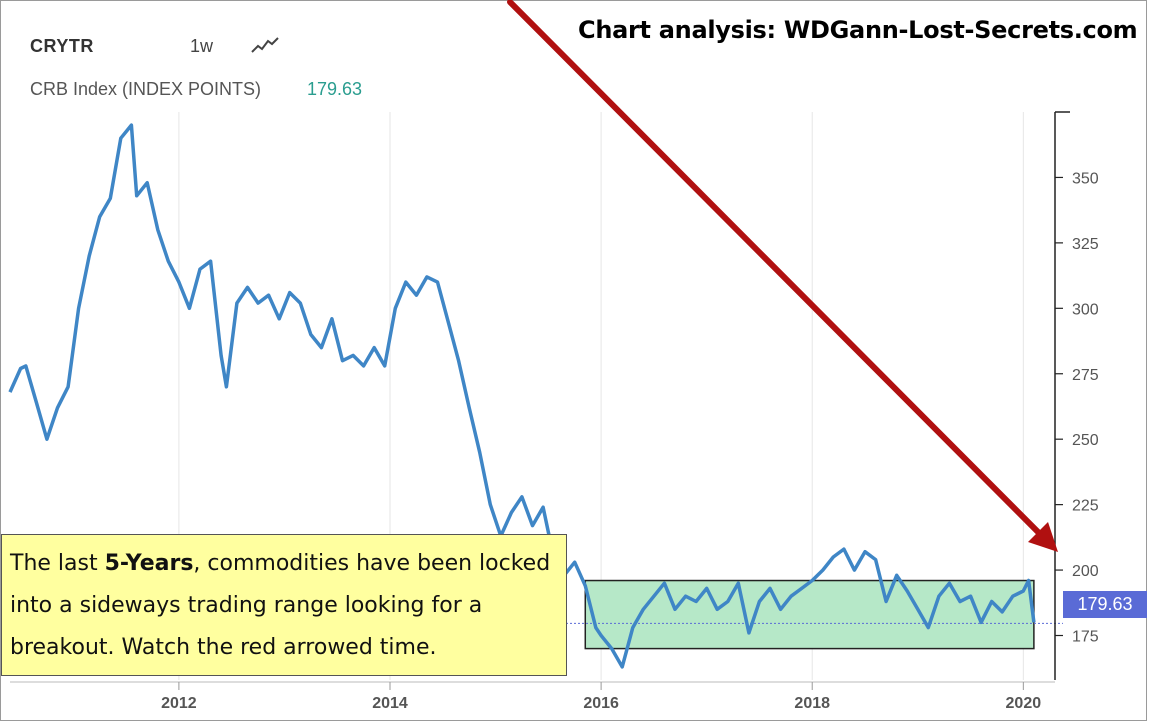  Describe the element at coordinates (1085, 244) in the screenshot. I see `y-tick-label: 325` at that location.